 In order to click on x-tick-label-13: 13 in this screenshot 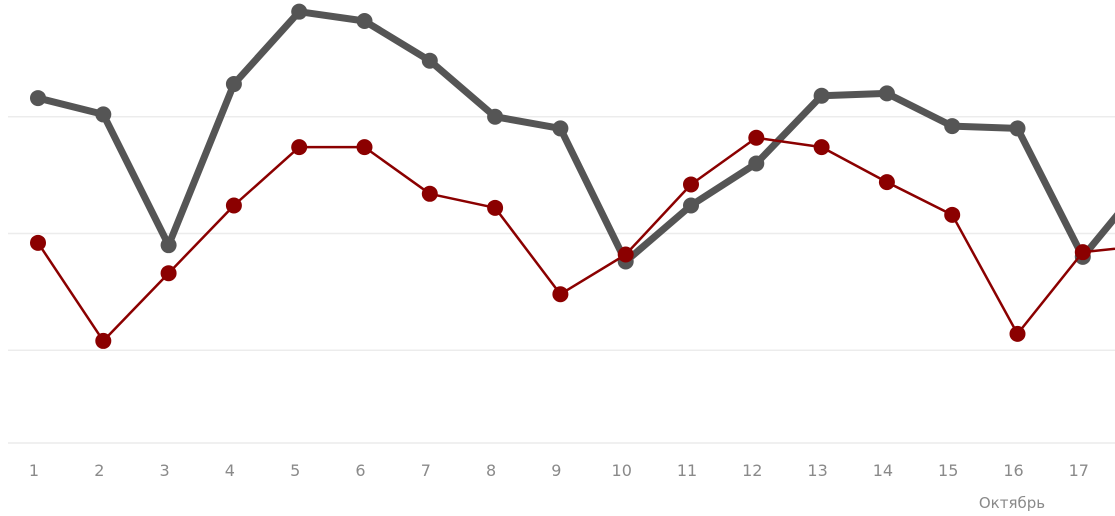, I will do `click(817, 470)`.